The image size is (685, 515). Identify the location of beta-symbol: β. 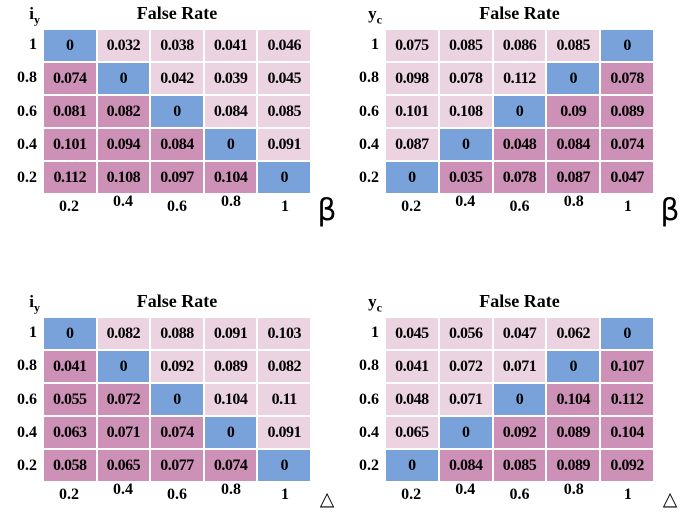
(327, 210).